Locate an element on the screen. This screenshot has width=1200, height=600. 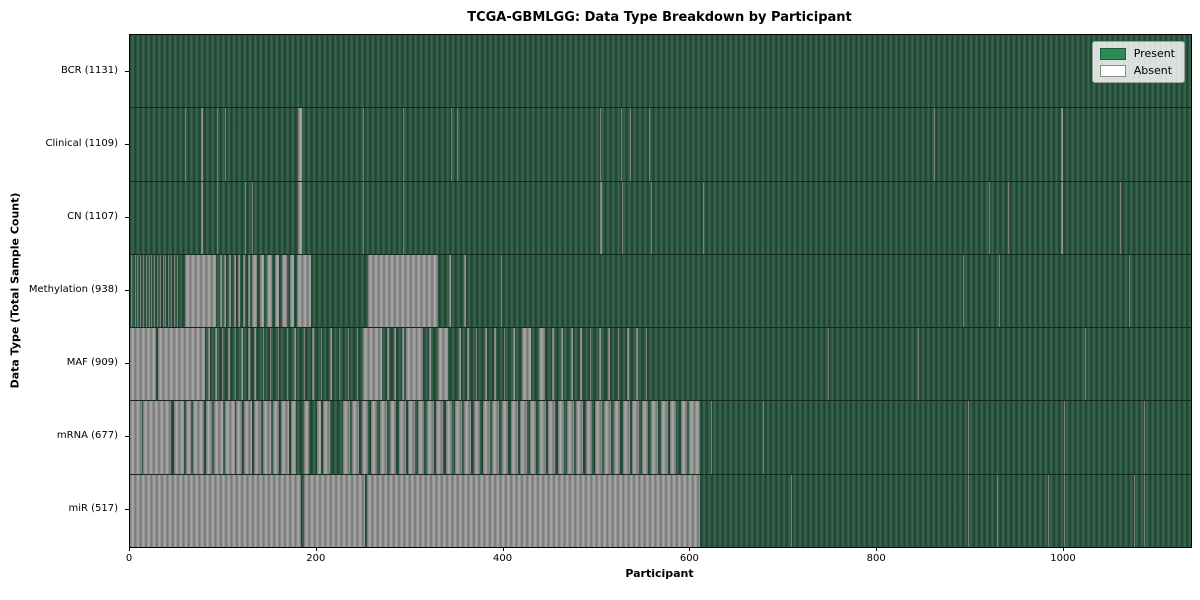
row-cn is located at coordinates (660, 217).